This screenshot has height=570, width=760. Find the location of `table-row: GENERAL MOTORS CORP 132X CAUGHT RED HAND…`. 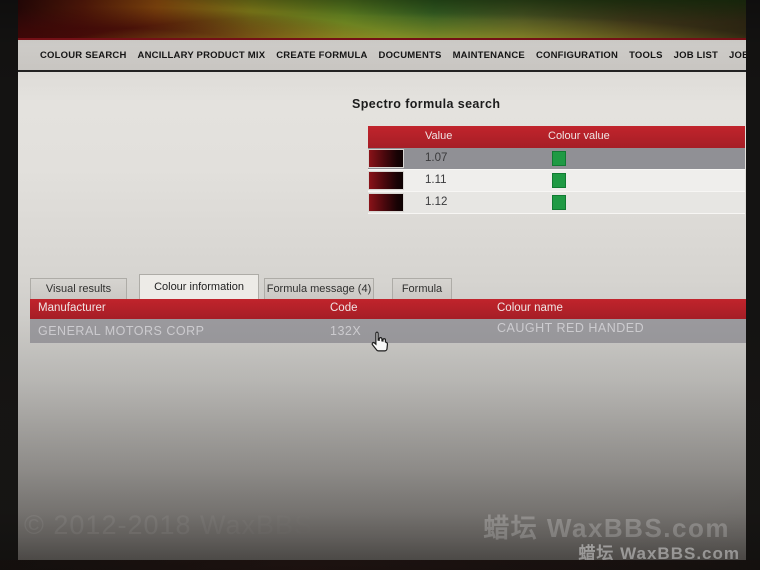

table-row: GENERAL MOTORS CORP 132X CAUGHT RED HAND… is located at coordinates (388, 331).